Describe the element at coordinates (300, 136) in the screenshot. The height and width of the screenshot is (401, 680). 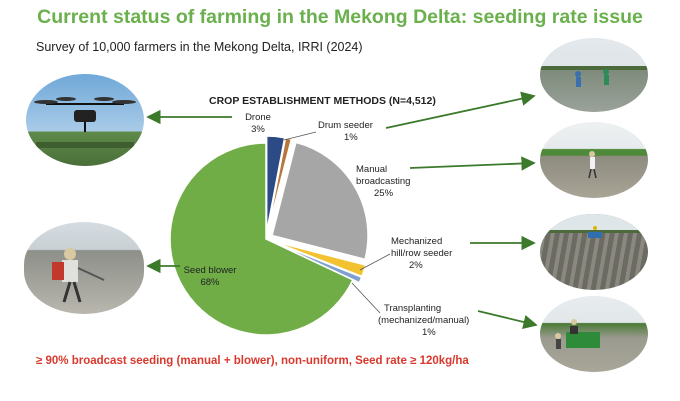
I see `leader-line-drum-seeder` at that location.